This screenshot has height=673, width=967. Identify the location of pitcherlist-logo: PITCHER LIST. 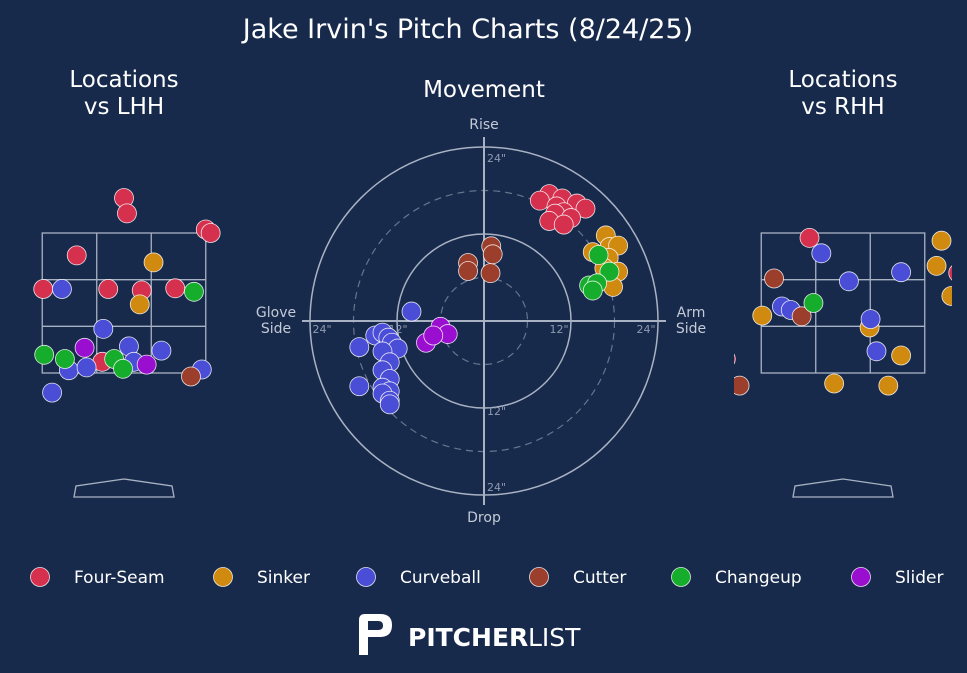
(470, 634).